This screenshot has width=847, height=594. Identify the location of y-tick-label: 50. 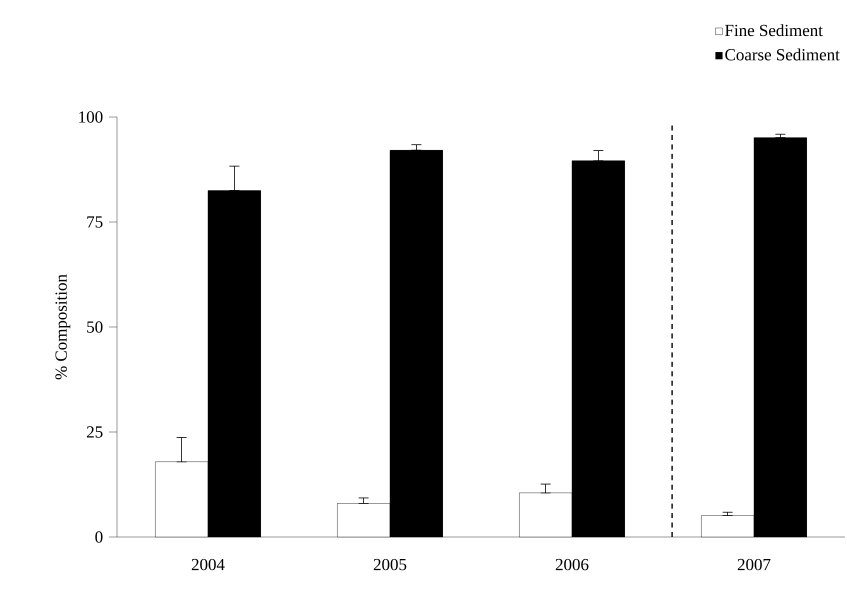
(95, 327).